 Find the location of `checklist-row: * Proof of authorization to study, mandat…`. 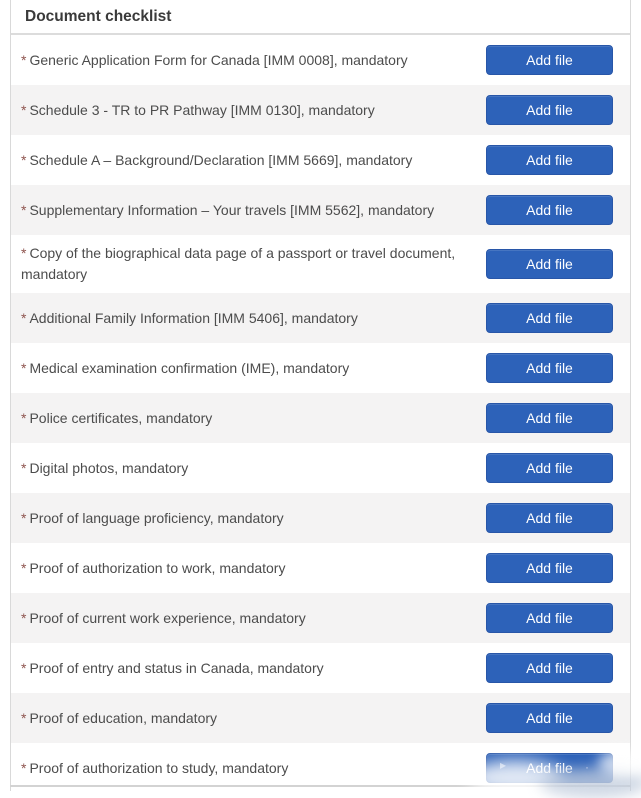

checklist-row: * Proof of authorization to study, mandat… is located at coordinates (320, 767).